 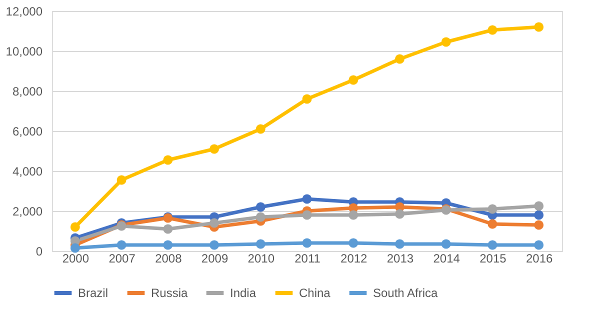 What do you see at coordinates (400, 259) in the screenshot?
I see `x-tick-label: 2013` at bounding box center [400, 259].